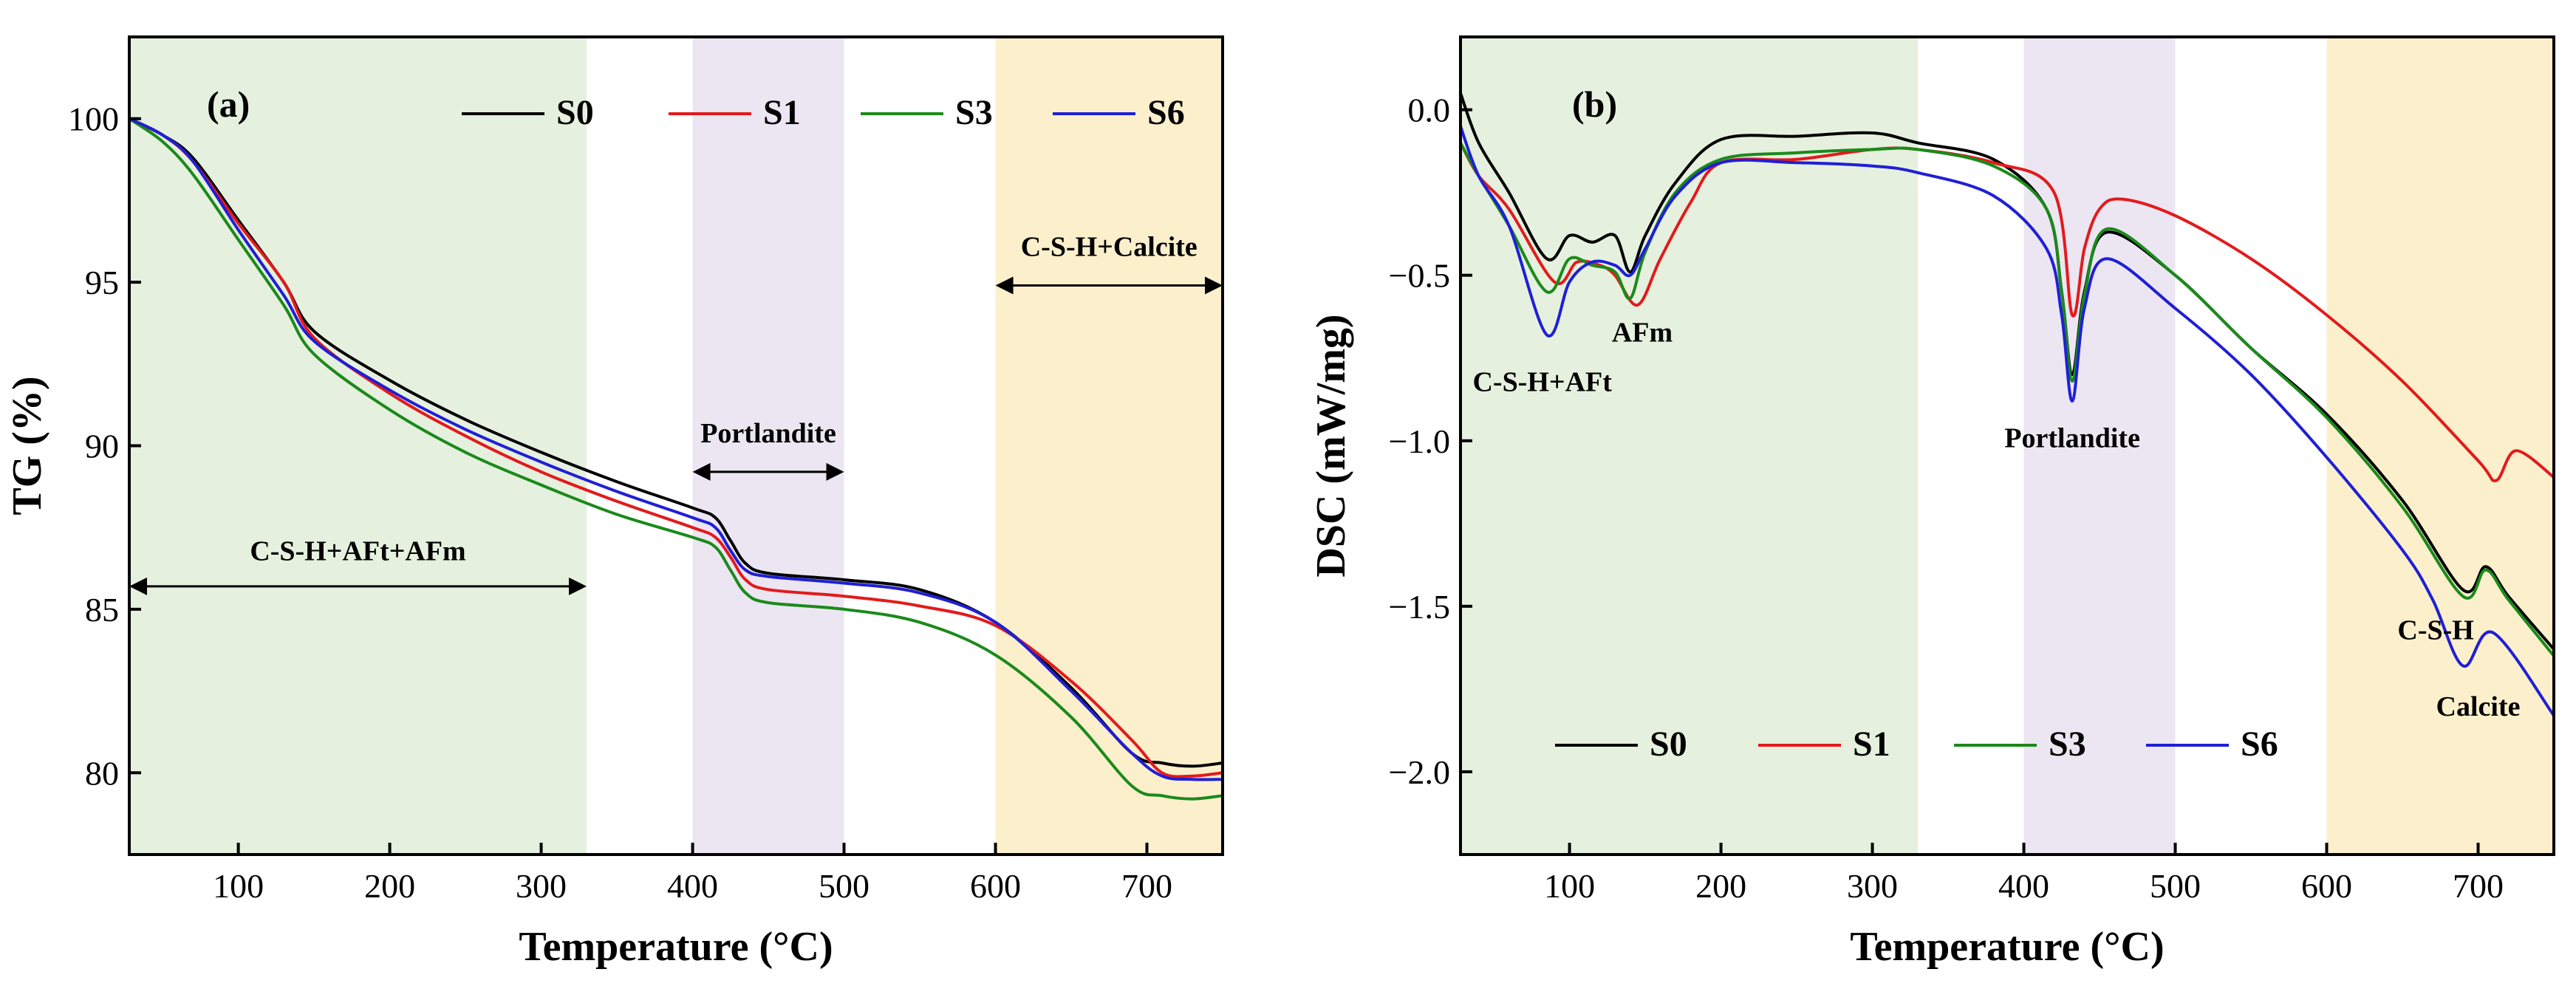  Describe the element at coordinates (27, 445) in the screenshot. I see `y-axis-title: TG (%)` at that location.